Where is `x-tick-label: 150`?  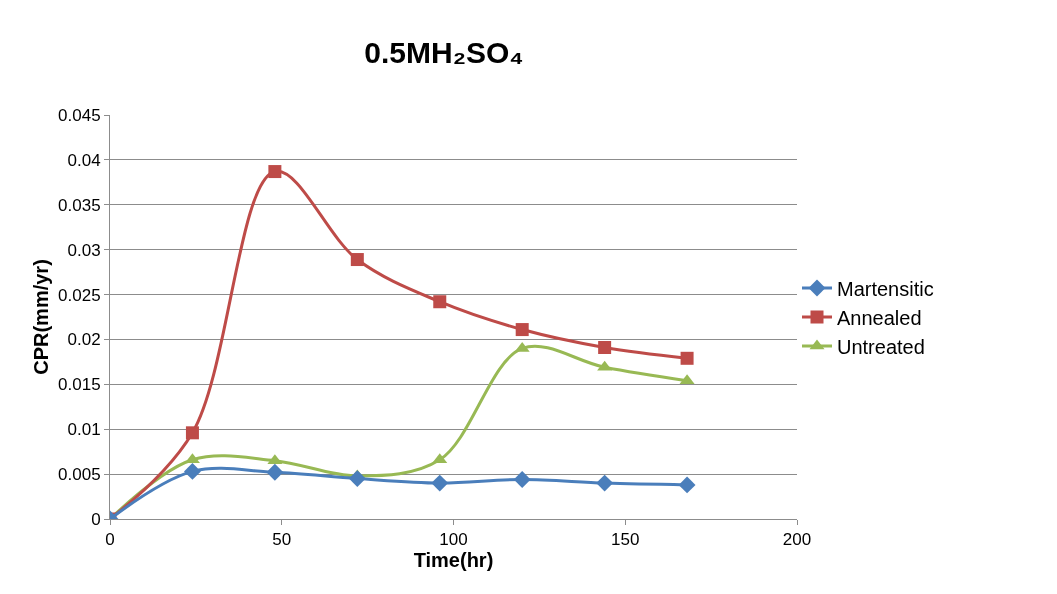 x-tick-label: 150 is located at coordinates (625, 540).